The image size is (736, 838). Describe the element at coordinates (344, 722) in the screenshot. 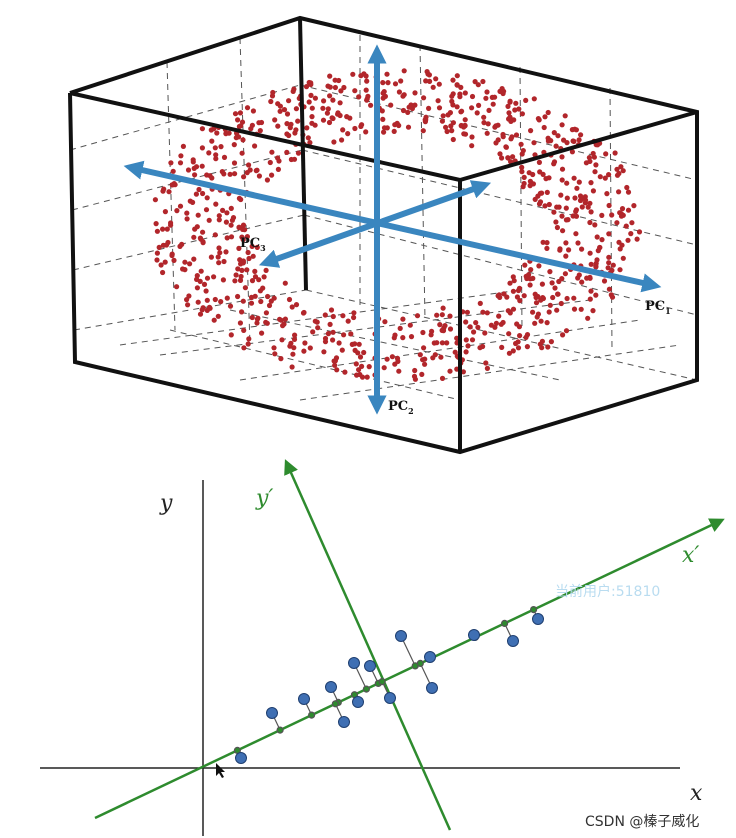

I see `sample-point` at that location.